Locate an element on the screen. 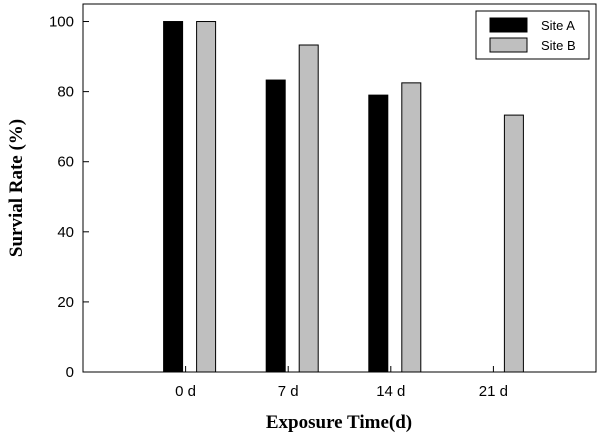 This screenshot has width=598, height=436. y-axis: 0 20 40 60 80 100 is located at coordinates (69, 197).